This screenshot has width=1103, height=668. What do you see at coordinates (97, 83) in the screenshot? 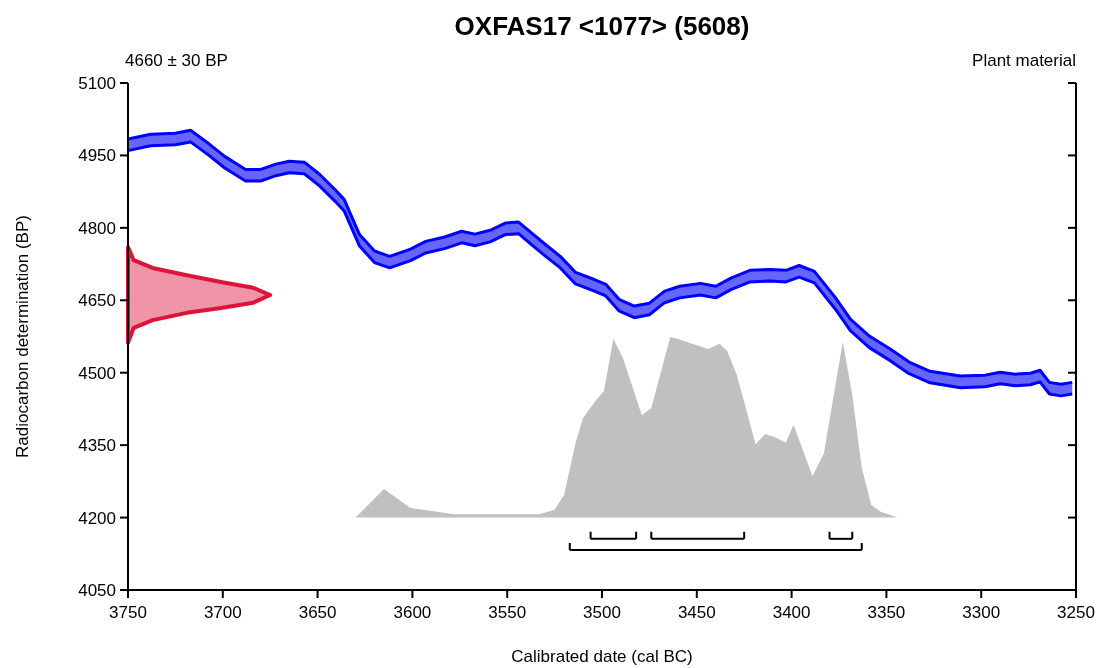
I see `y-tick-label: 5100` at bounding box center [97, 83].